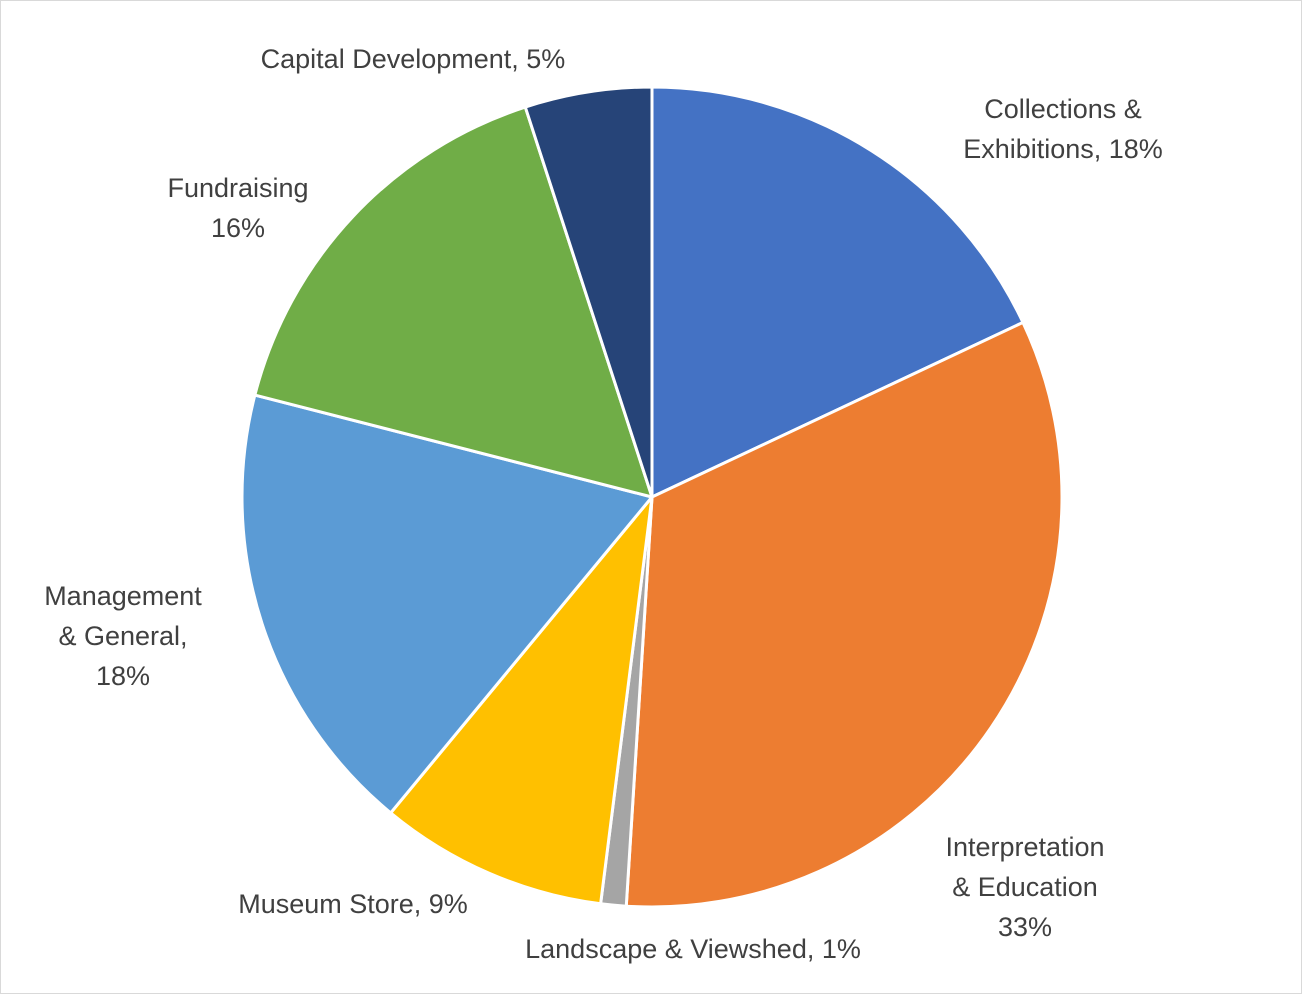  What do you see at coordinates (1063, 109) in the screenshot?
I see `data-label-line: Collections &` at bounding box center [1063, 109].